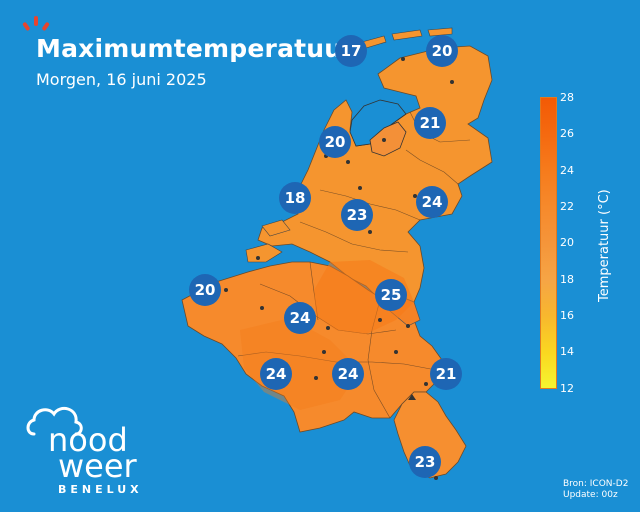 Image resolution: width=640 pixels, height=512 pixels. What do you see at coordinates (567, 351) in the screenshot?
I see `colorbar-tick: 14` at bounding box center [567, 351].